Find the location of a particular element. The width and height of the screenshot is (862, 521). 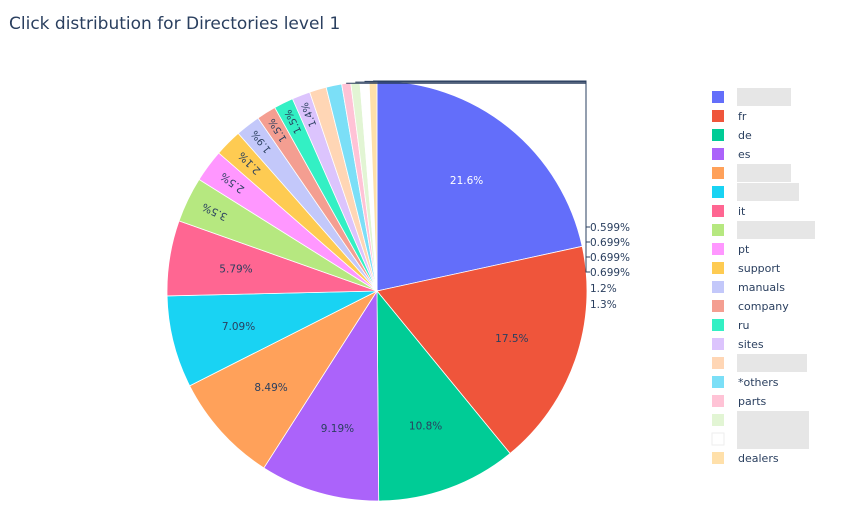

legend-item-15: *others is located at coordinates (745, 382).